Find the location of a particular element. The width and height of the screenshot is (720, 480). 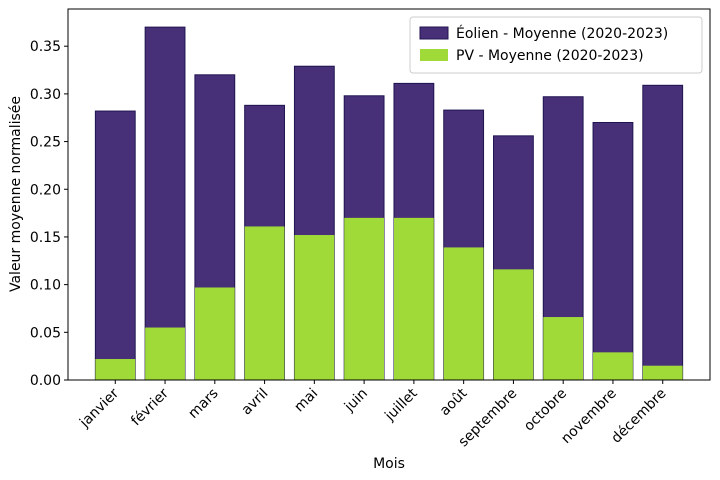

y-tick-label: 0.15 is located at coordinates (45, 238).